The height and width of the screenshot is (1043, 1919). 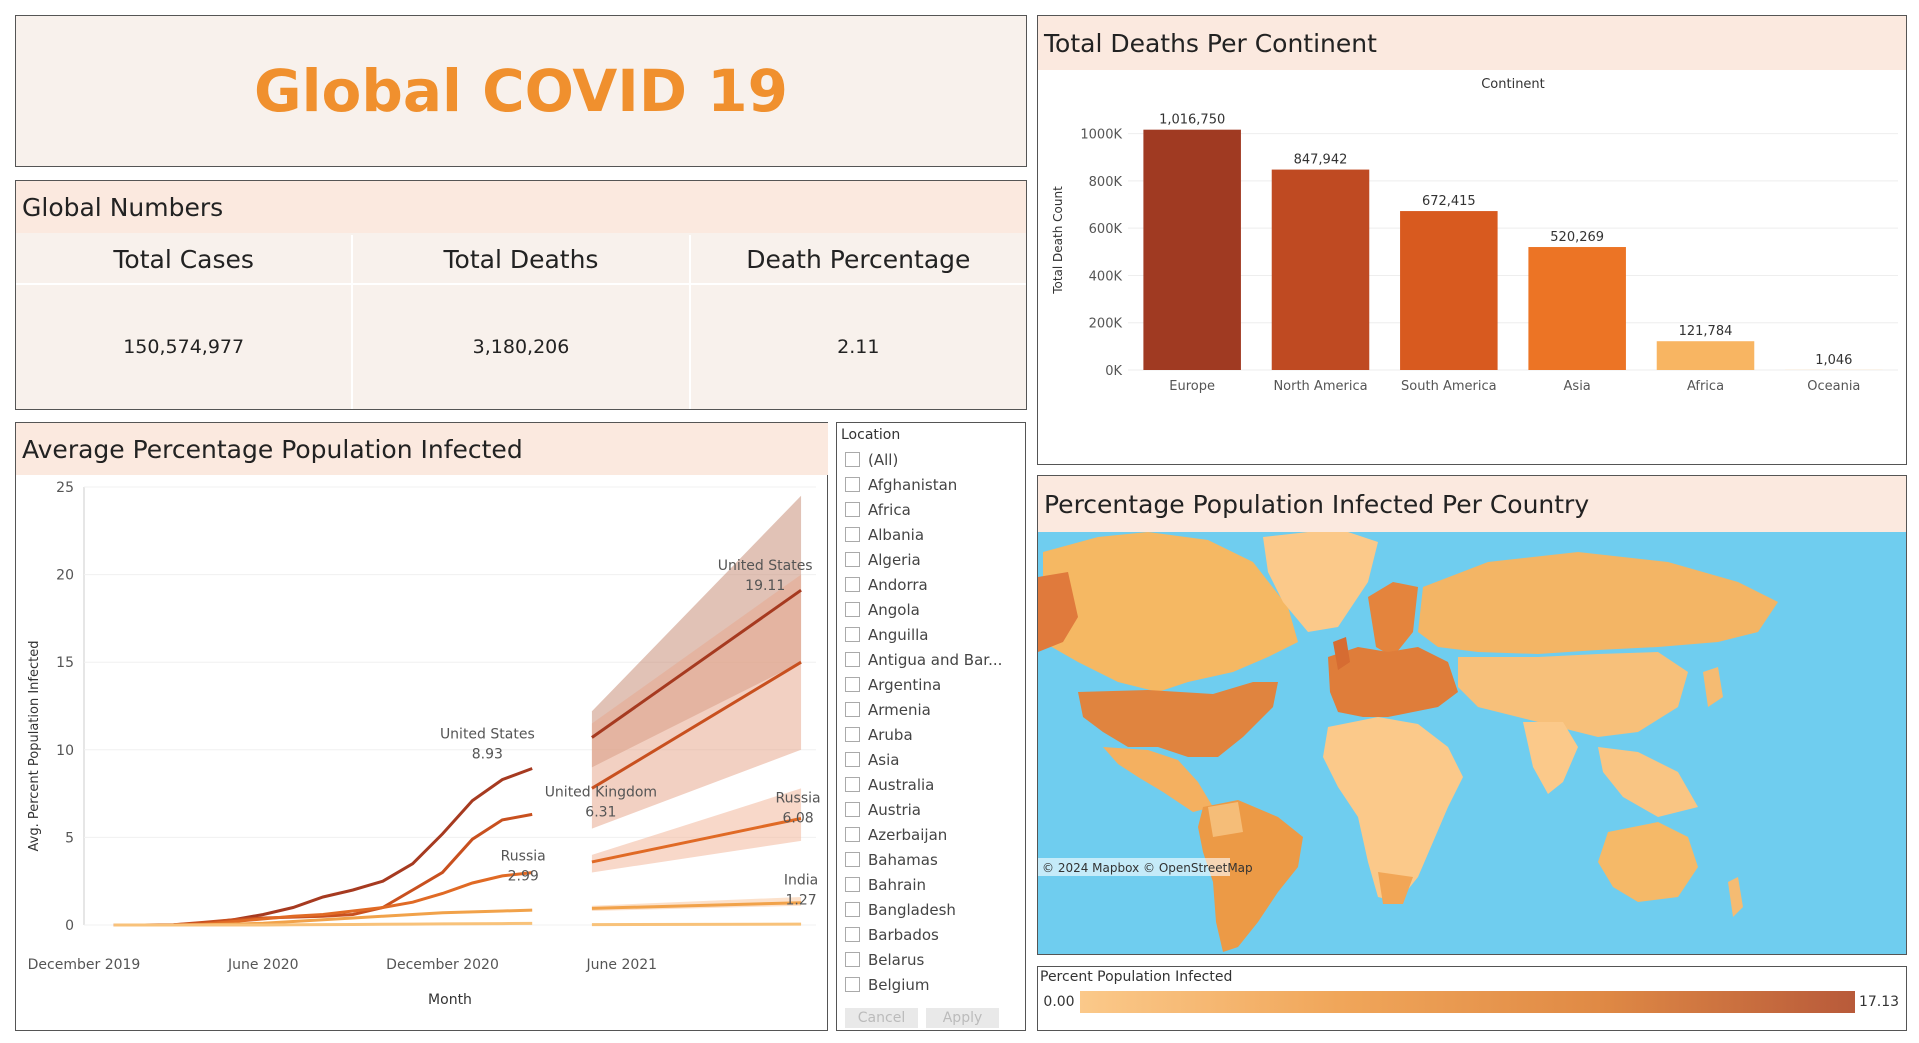 I want to click on south-africa-shape, so click(x=1395, y=888).